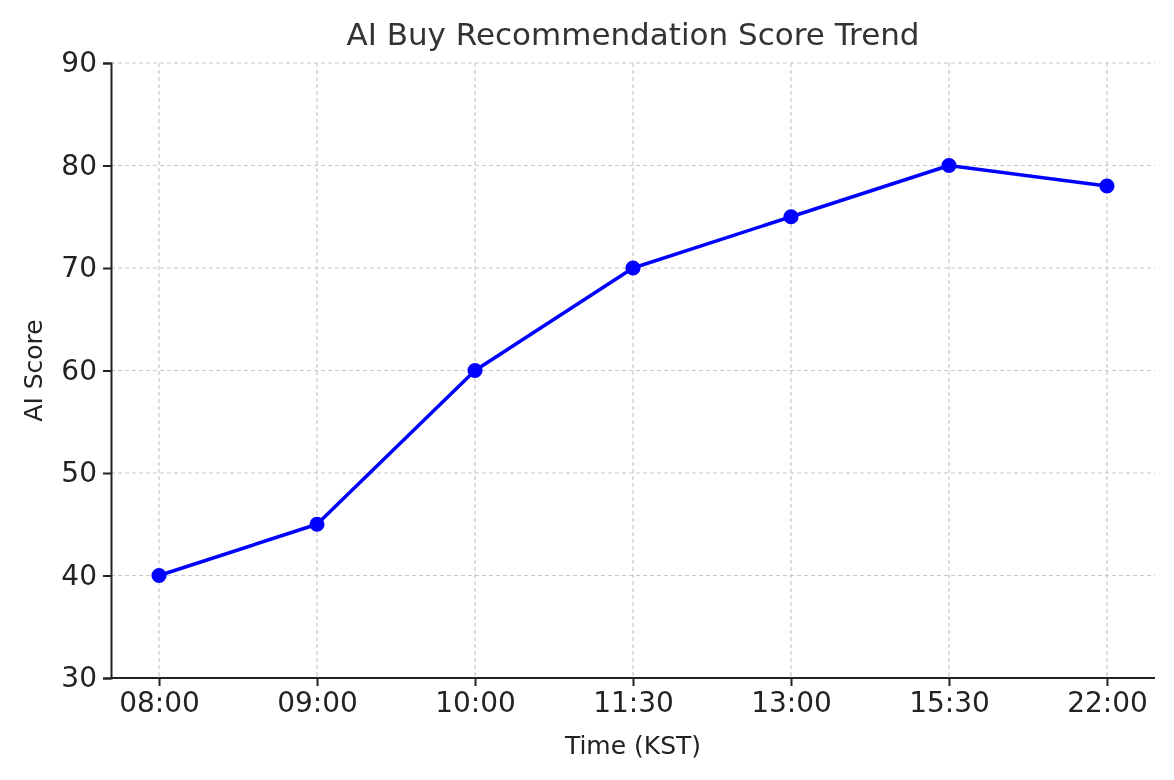  Describe the element at coordinates (33, 370) in the screenshot. I see `y-axis-title: AI Score` at that location.